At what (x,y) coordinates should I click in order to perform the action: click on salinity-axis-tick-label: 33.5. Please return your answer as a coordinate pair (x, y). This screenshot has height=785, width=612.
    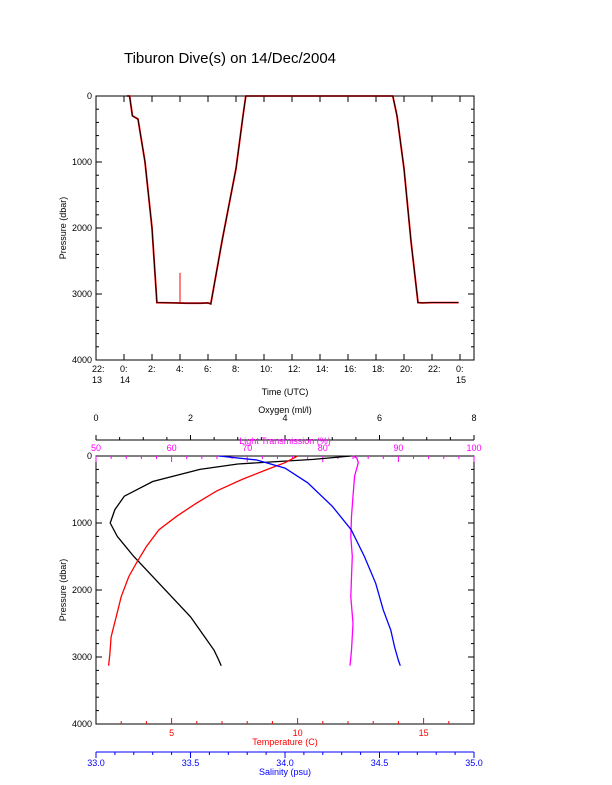
    Looking at the image, I should click on (191, 763).